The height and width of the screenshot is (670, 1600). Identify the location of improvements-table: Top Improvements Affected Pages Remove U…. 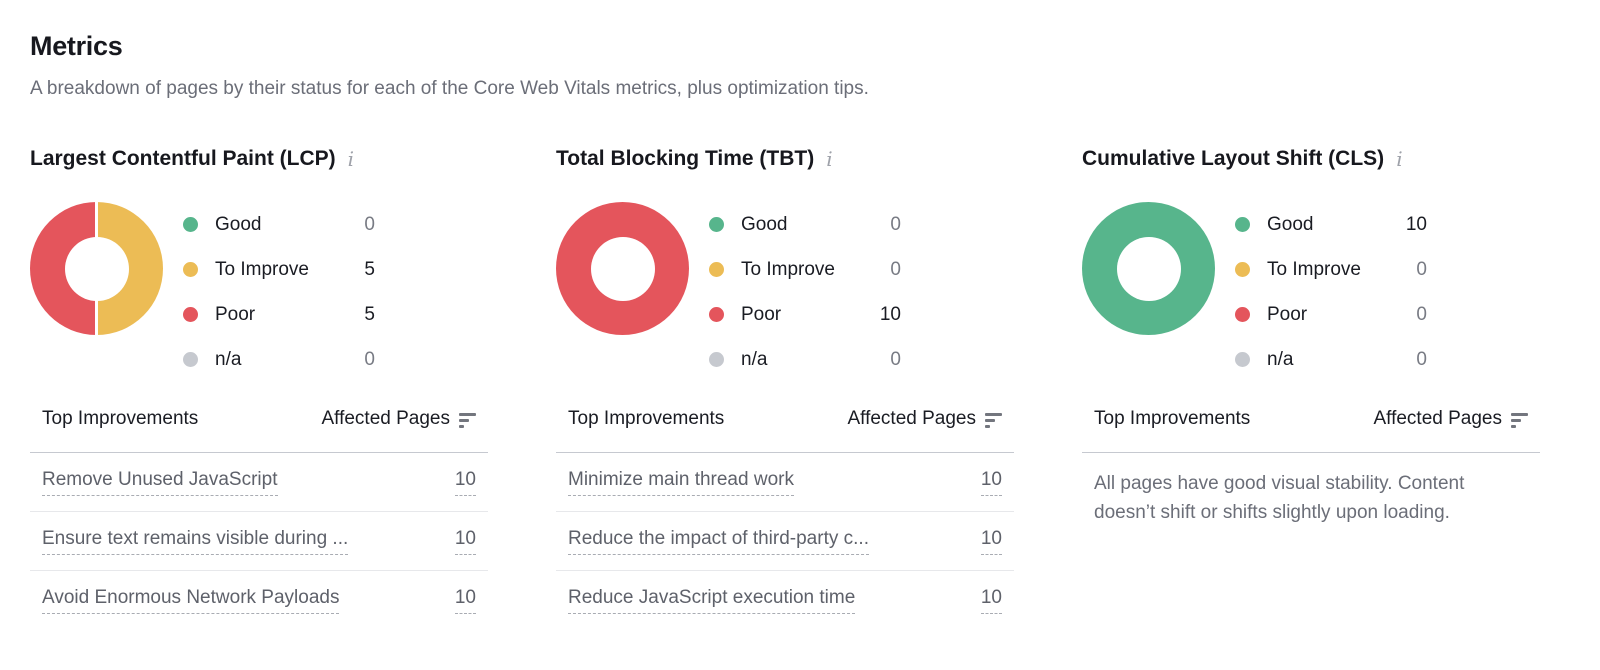
(259, 519).